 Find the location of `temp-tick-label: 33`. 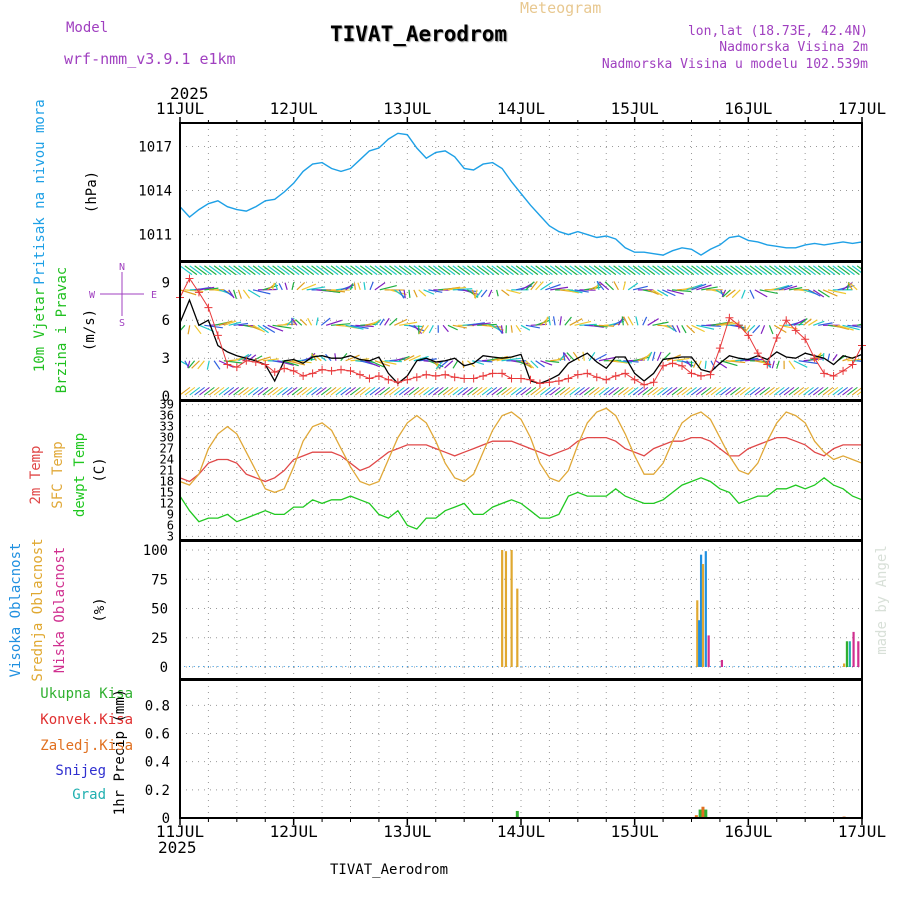

temp-tick-label: 33 is located at coordinates (167, 427).